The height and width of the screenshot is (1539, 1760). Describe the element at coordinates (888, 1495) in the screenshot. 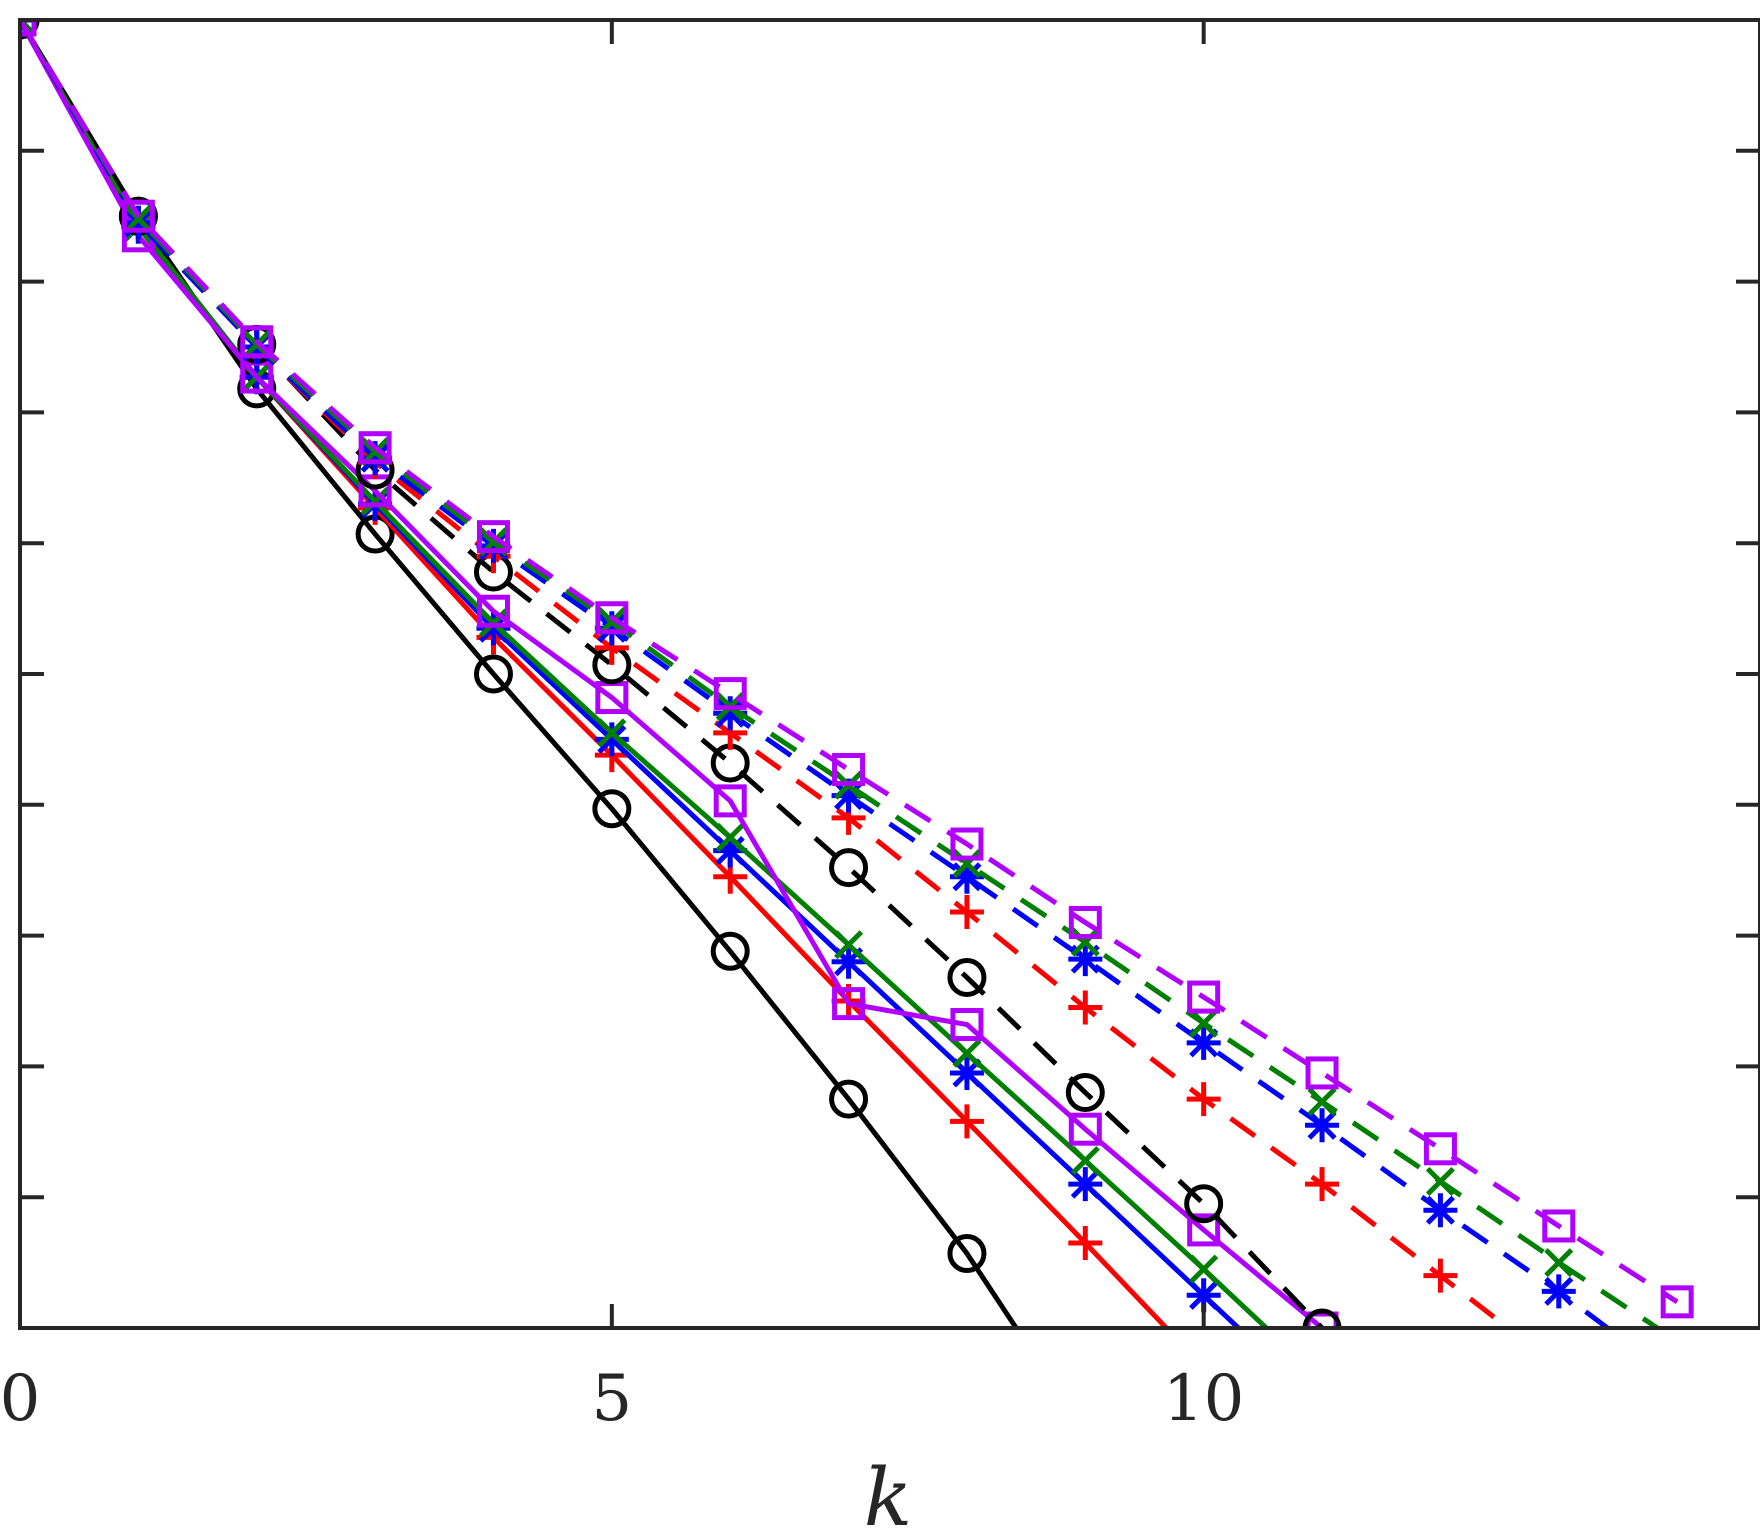

I see `x-axis-label: k` at that location.